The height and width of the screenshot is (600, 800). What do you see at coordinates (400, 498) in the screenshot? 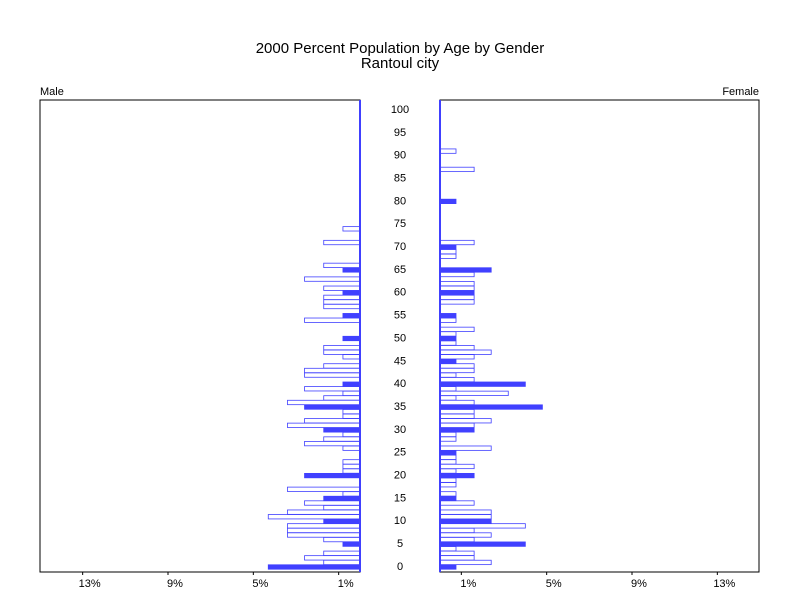
I see `age-label: 15` at bounding box center [400, 498].